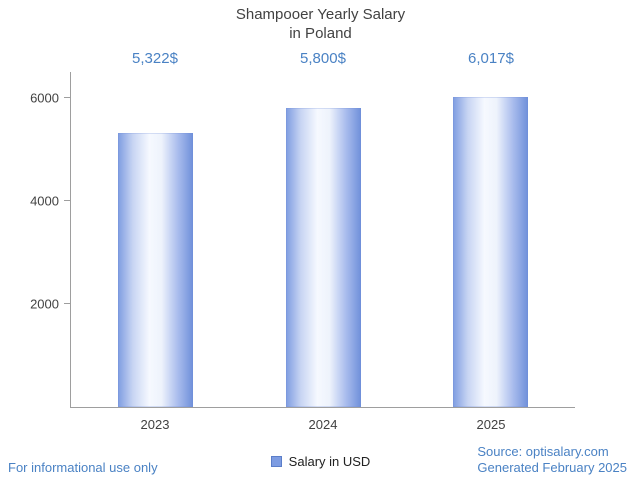  What do you see at coordinates (155, 424) in the screenshot?
I see `x-axis-label-2023: 2023` at bounding box center [155, 424].